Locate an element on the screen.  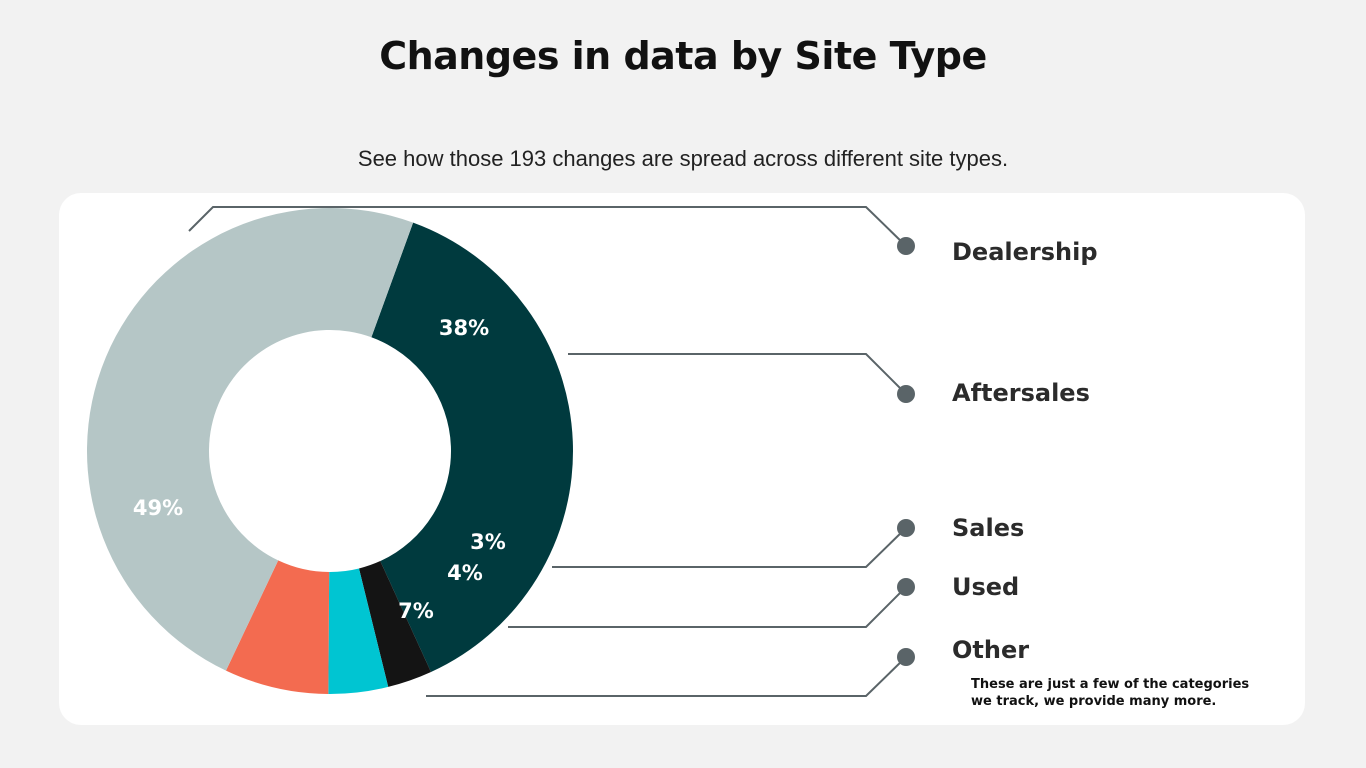
legend-label-other: Other is located at coordinates (991, 650).